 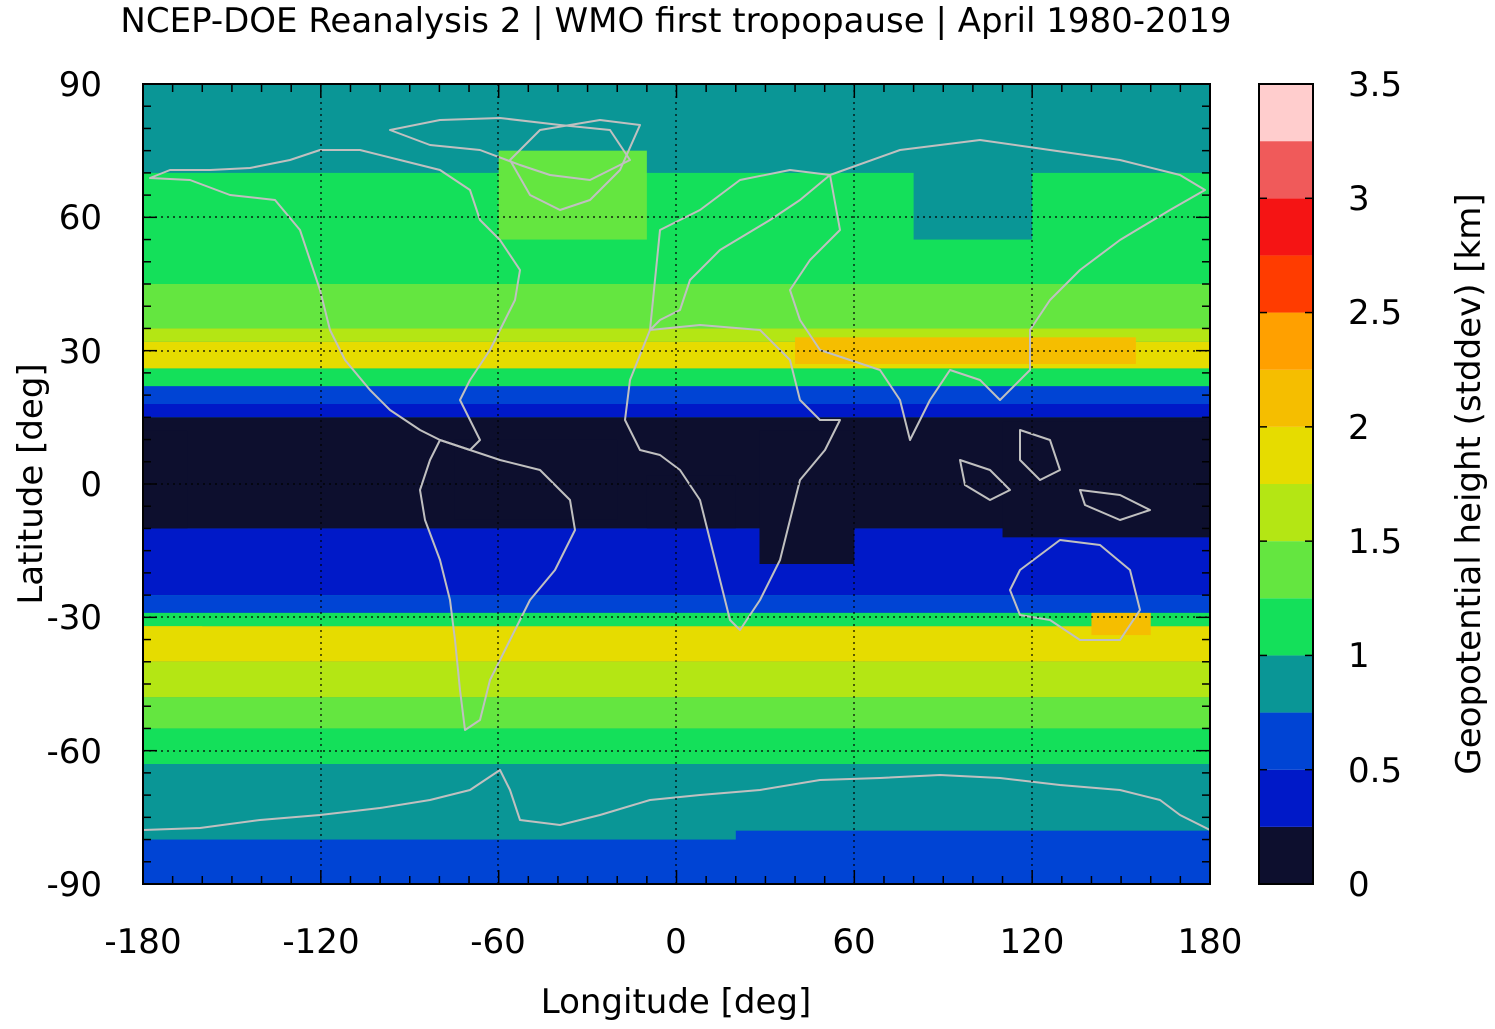 What do you see at coordinates (91, 485) in the screenshot?
I see `y-tick-label: 0` at bounding box center [91, 485].